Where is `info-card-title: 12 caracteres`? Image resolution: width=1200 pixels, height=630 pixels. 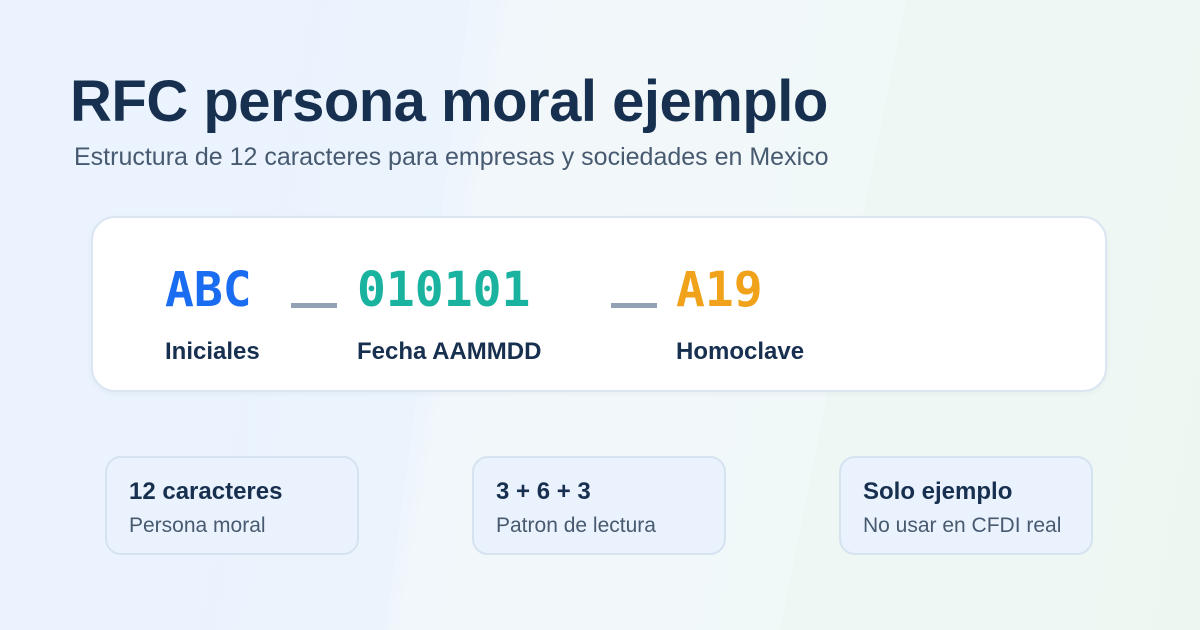 info-card-title: 12 caracteres is located at coordinates (206, 491).